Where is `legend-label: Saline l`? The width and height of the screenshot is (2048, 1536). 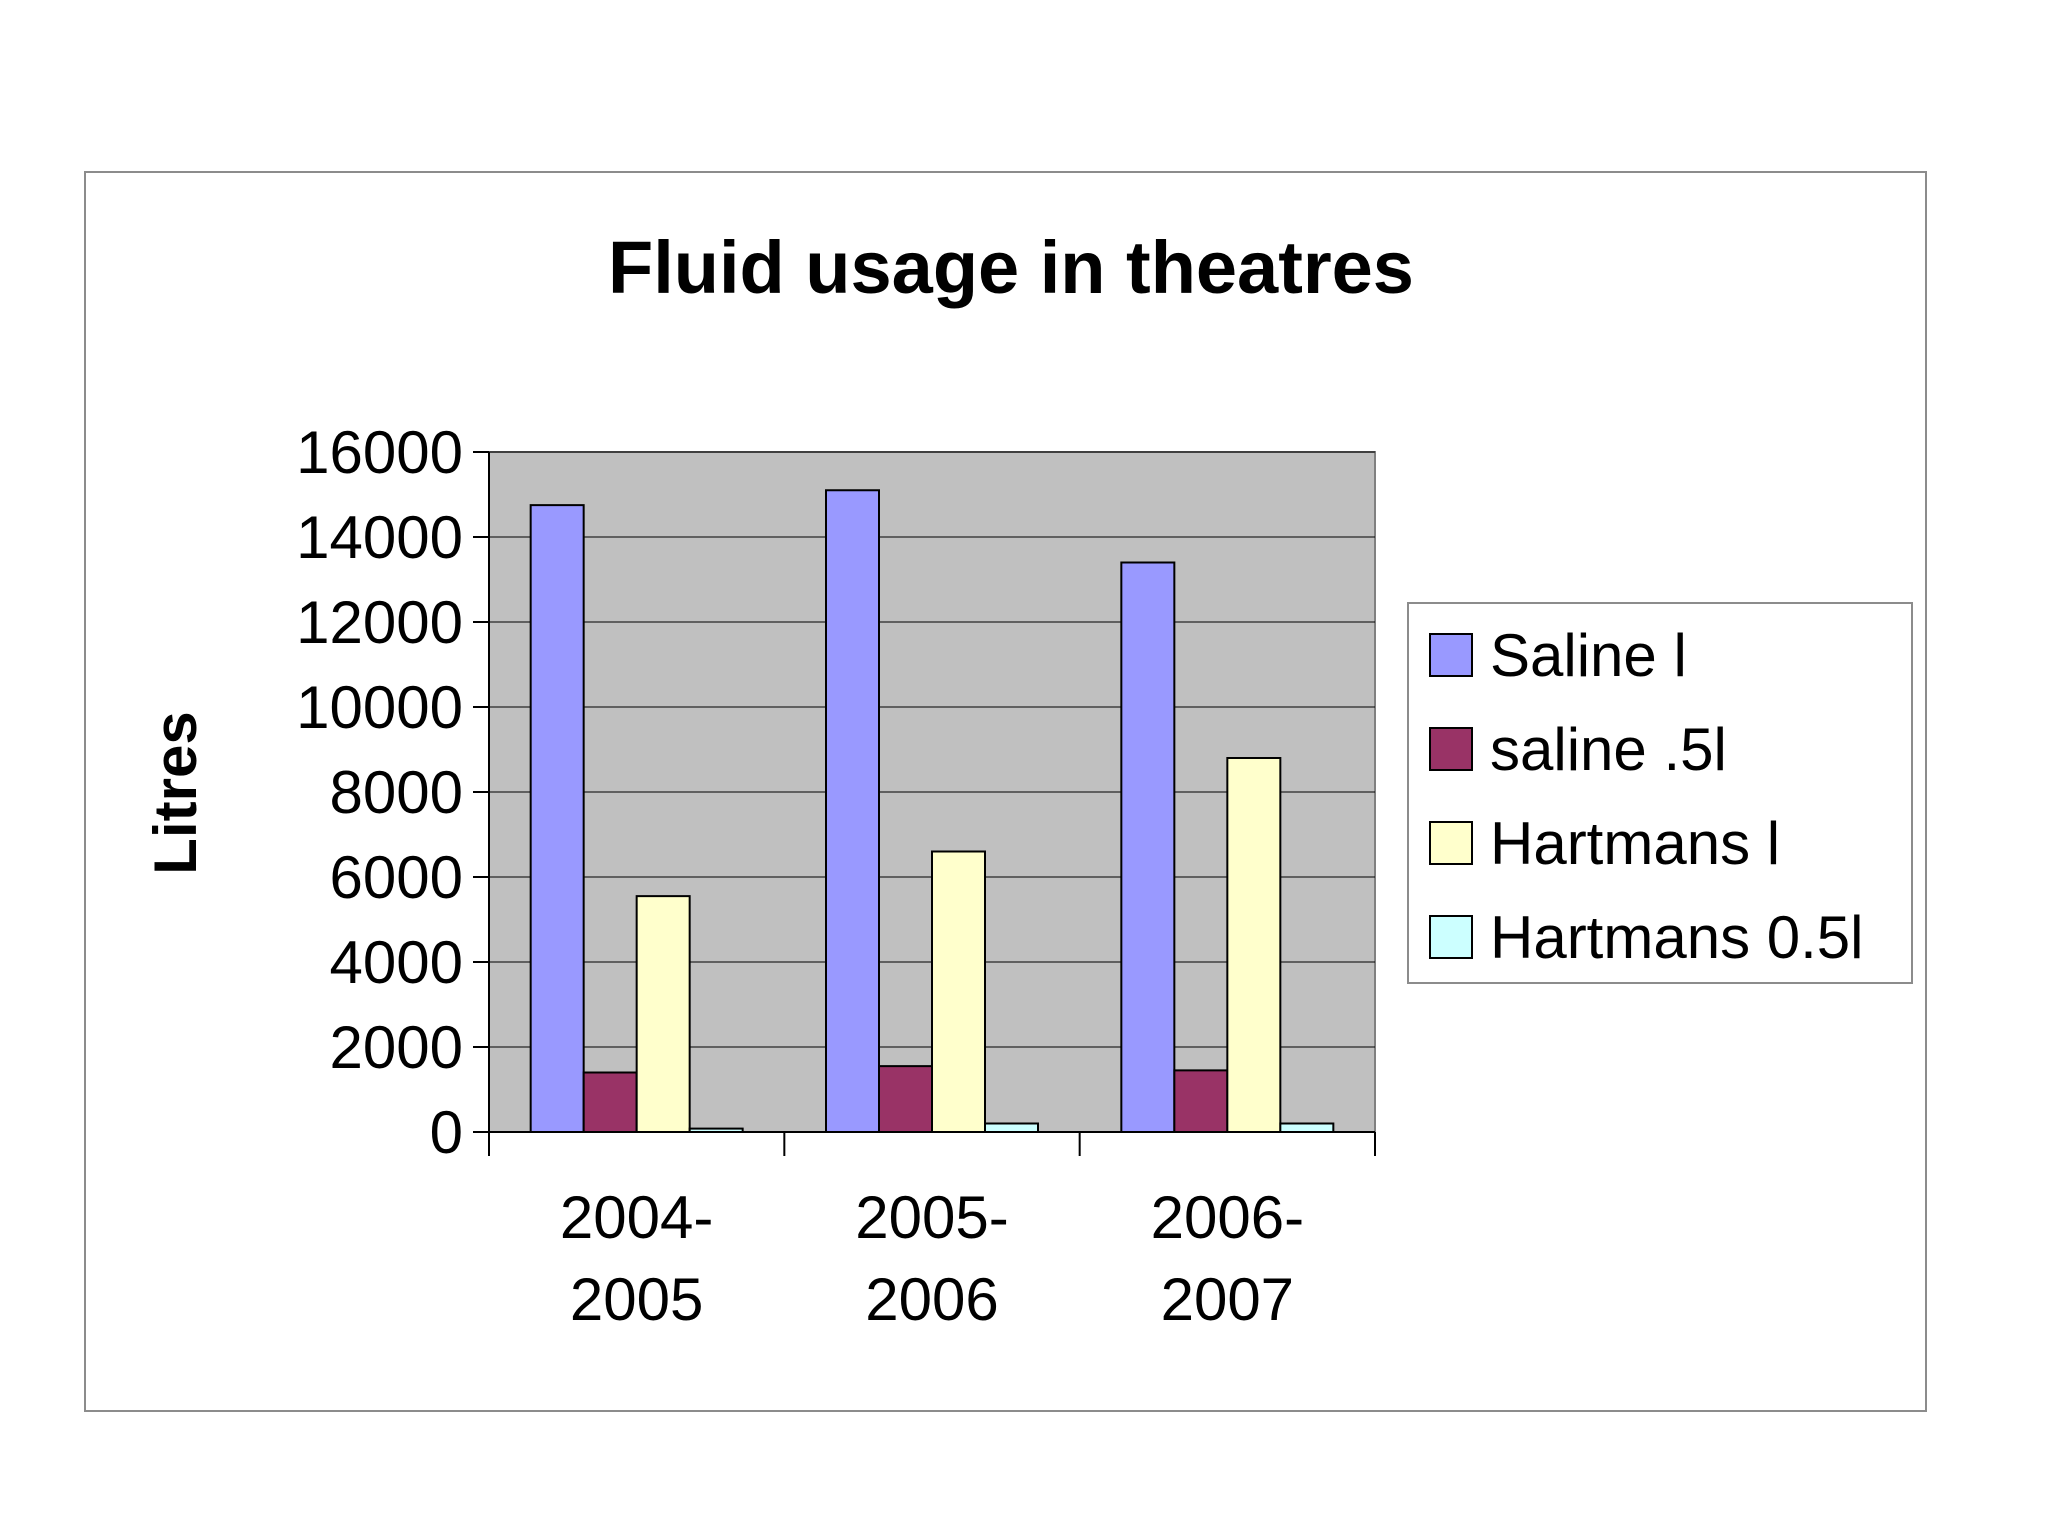 legend-label: Saline l is located at coordinates (1588, 655).